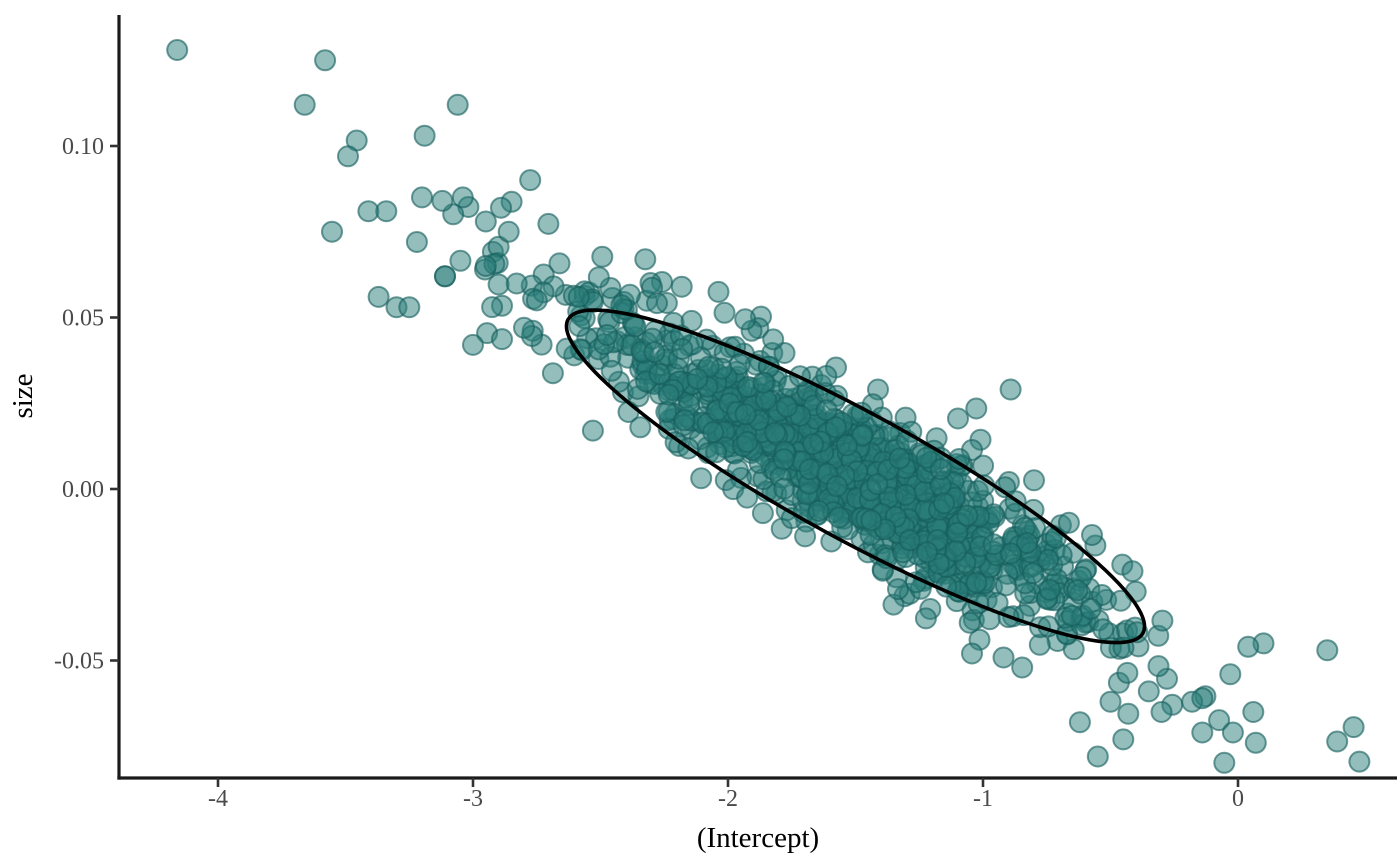  I want to click on x-tick-label: 0, so click(1238, 799).